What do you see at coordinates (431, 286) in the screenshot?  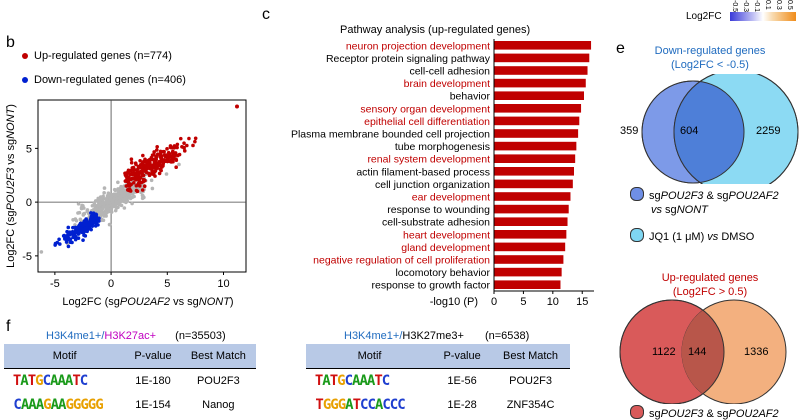 I see `category-label: response to growth factor` at bounding box center [431, 286].